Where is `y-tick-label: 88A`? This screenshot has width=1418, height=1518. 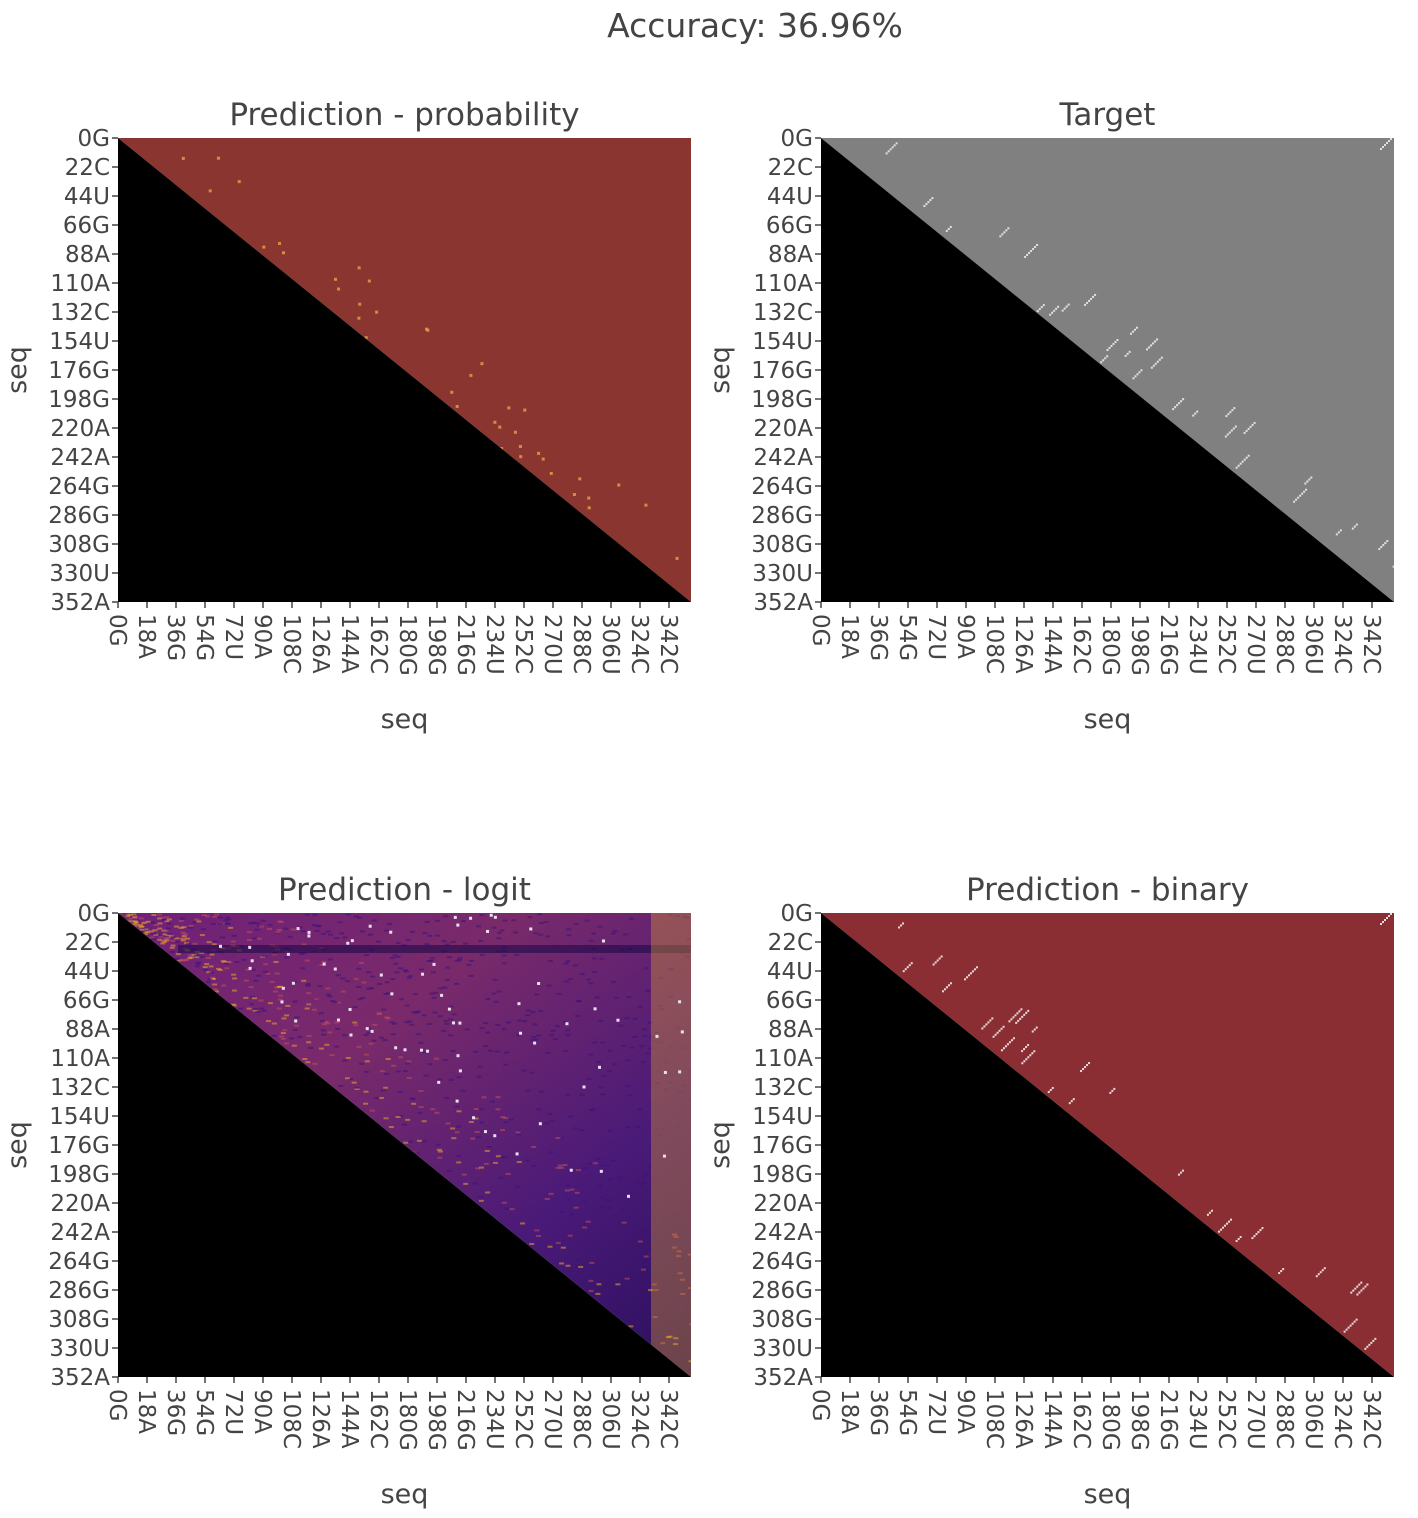 y-tick-label: 88A is located at coordinates (790, 1030).